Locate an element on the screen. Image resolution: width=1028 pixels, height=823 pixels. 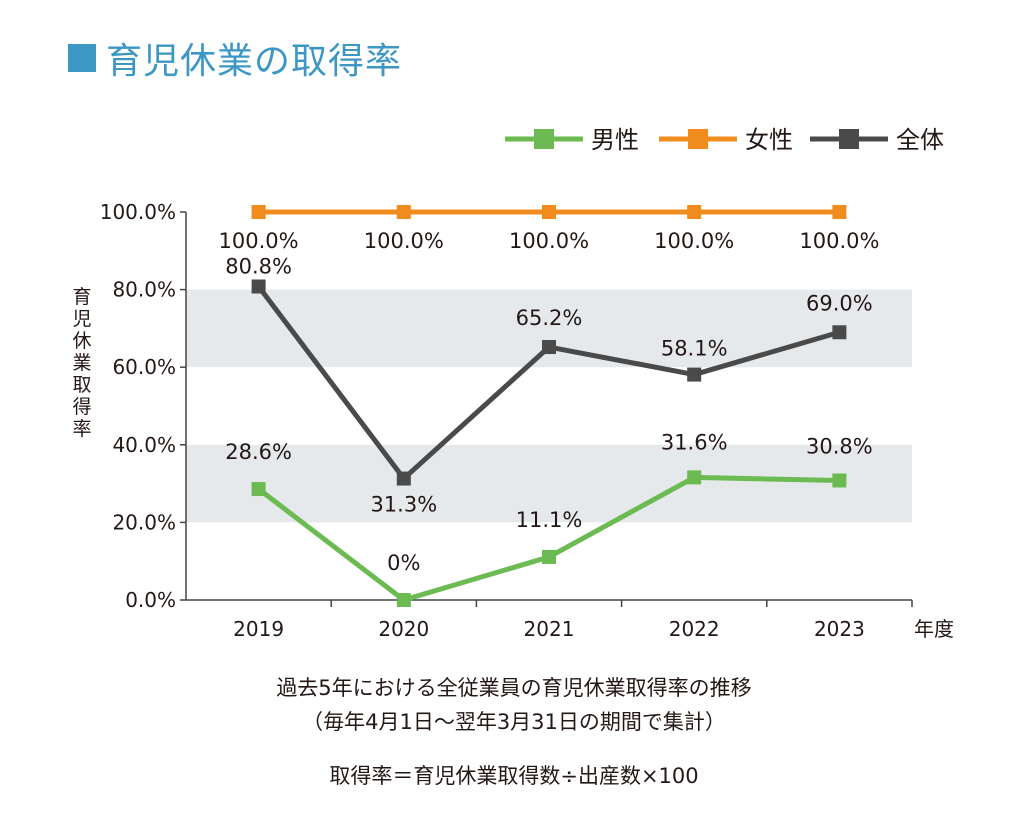
y-tick-label: 80.0% is located at coordinates (144, 290).